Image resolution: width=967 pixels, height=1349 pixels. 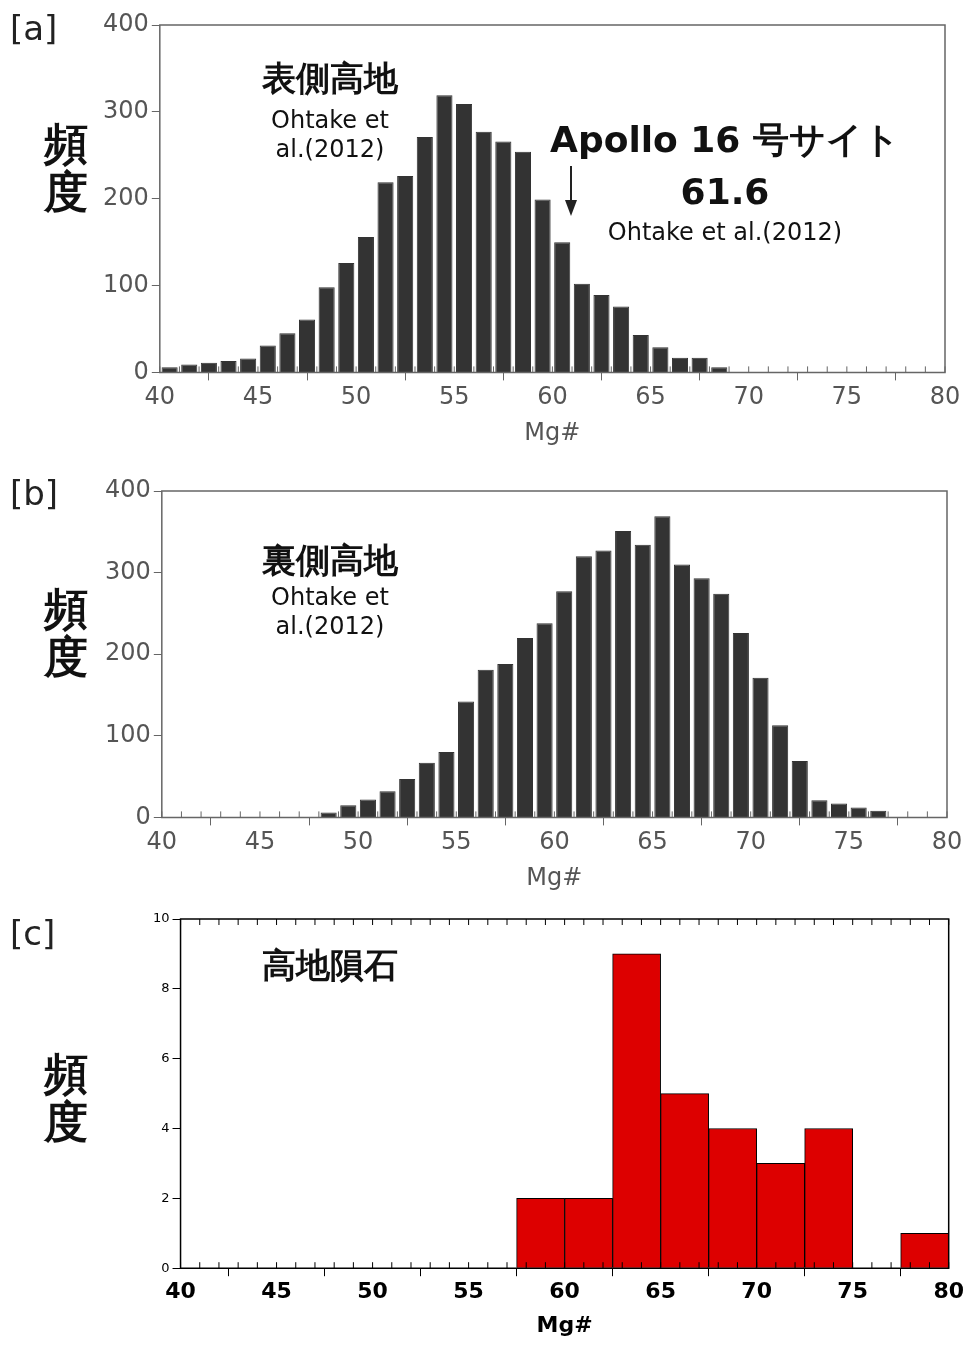 What do you see at coordinates (725, 140) in the screenshot?
I see `annotation: Apollo 16 号サイト` at bounding box center [725, 140].